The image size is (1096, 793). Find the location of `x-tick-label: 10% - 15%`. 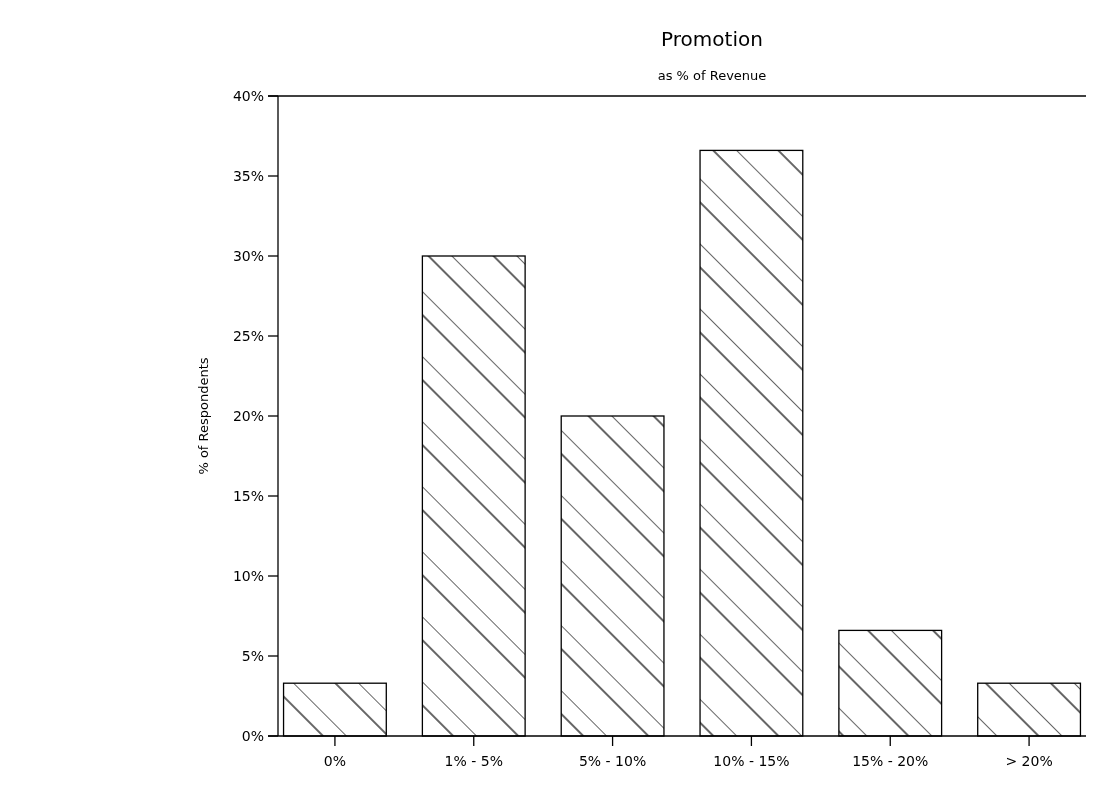

x-tick-label: 10% - 15% is located at coordinates (751, 761).